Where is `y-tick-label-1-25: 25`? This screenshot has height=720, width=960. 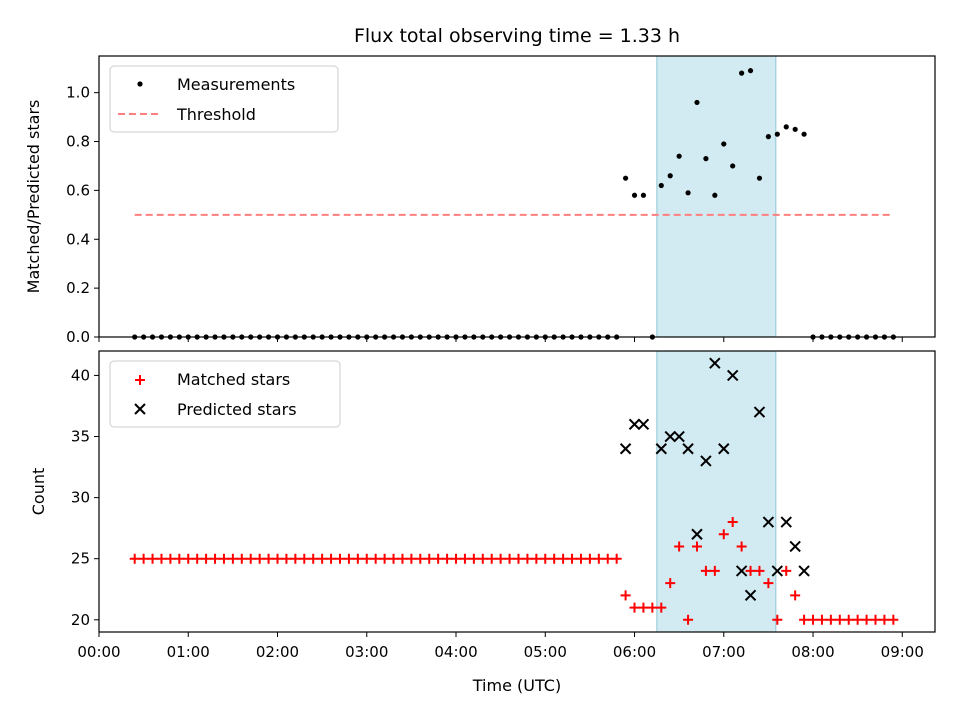 y-tick-label-1-25: 25 is located at coordinates (80, 559).